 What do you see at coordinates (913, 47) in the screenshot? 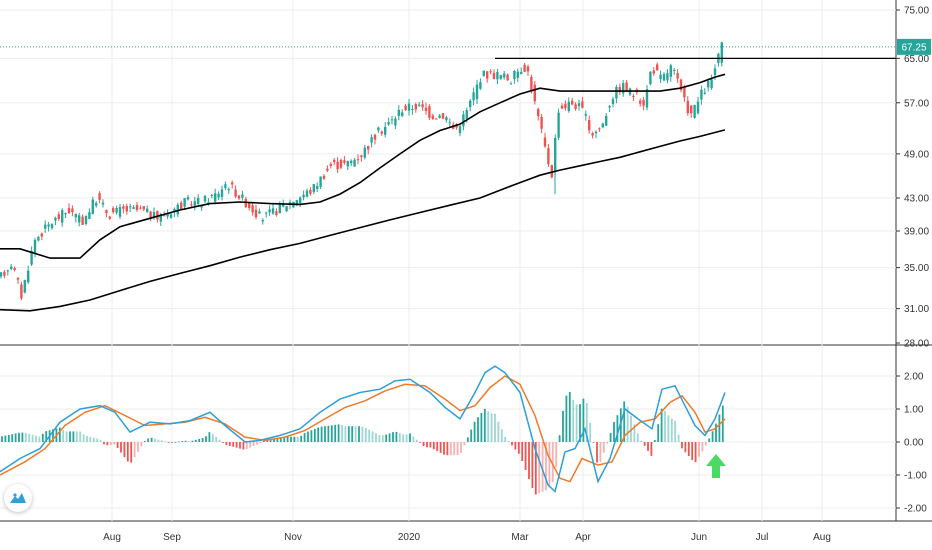
I see `last-price-label: 67.25` at bounding box center [913, 47].